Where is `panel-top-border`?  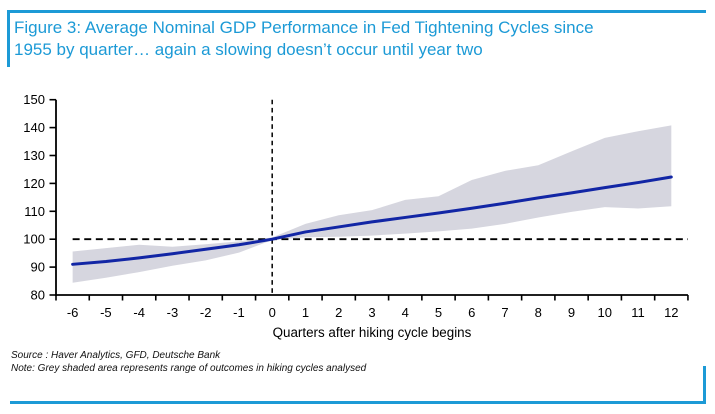
panel-top-border is located at coordinates (356, 11).